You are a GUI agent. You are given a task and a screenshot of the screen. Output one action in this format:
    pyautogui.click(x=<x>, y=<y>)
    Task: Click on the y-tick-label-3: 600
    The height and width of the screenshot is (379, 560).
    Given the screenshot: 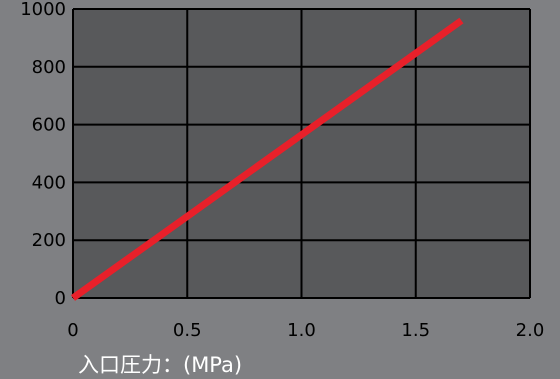 What is the action you would take?
    pyautogui.click(x=49, y=125)
    